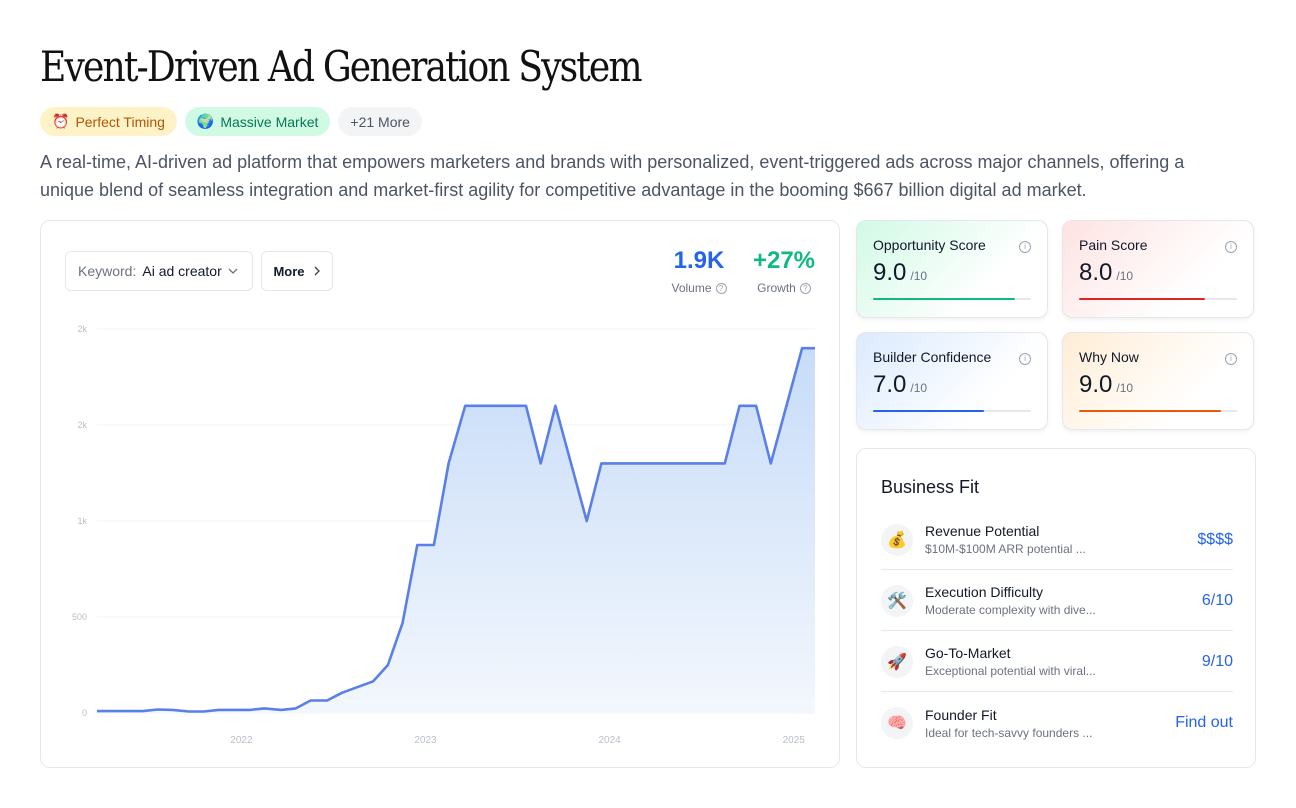 This screenshot has height=808, width=1296. What do you see at coordinates (84, 713) in the screenshot?
I see `y-tick-label: 0` at bounding box center [84, 713].